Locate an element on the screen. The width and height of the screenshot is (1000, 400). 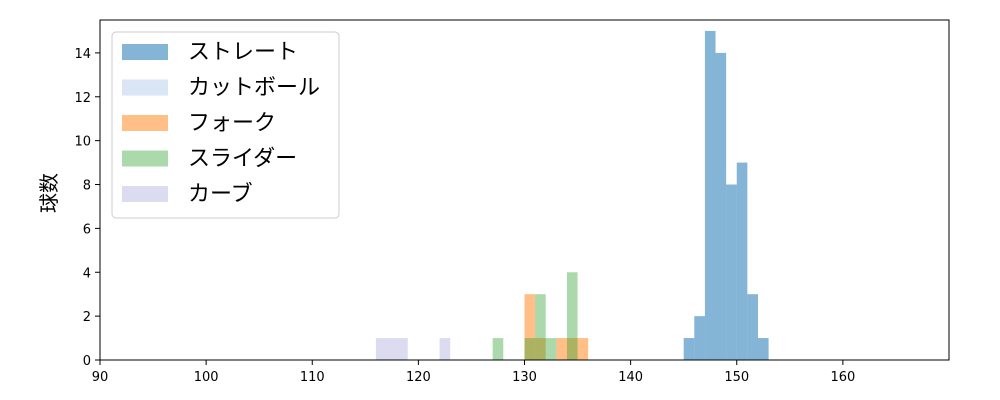
x-axis: 90 100 110 120 130 140 150 160 is located at coordinates (473, 372).